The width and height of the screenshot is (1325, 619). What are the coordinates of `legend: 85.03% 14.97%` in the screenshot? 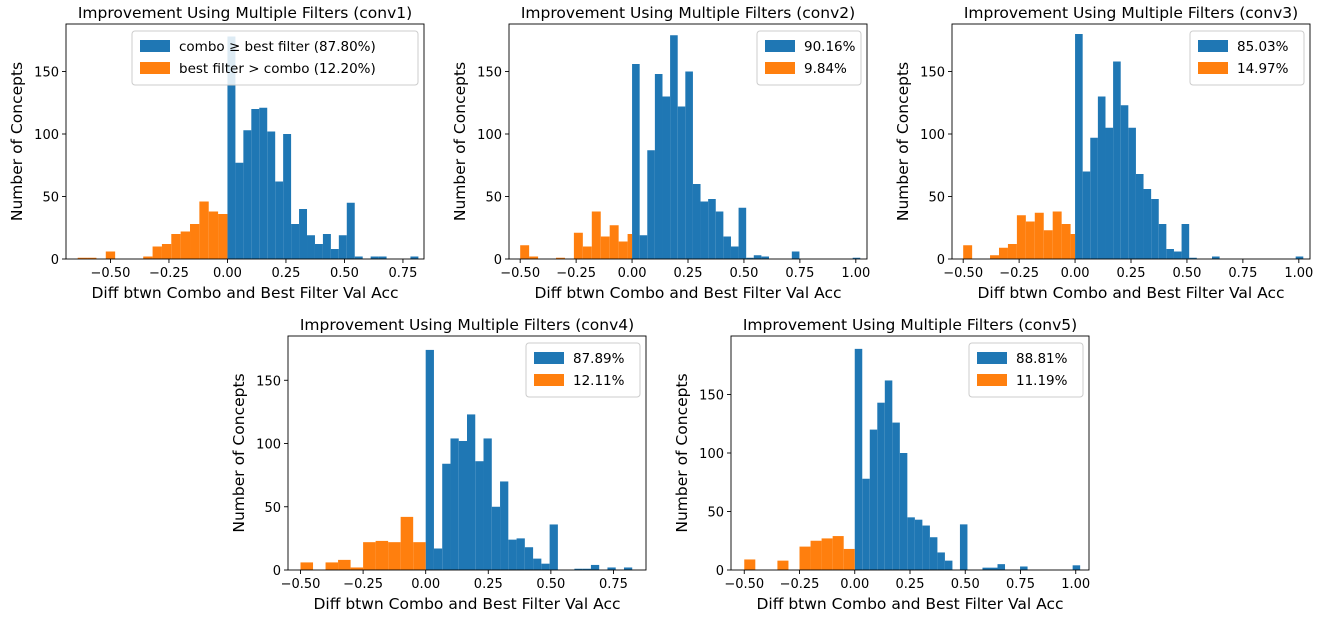 It's located at (1247, 58).